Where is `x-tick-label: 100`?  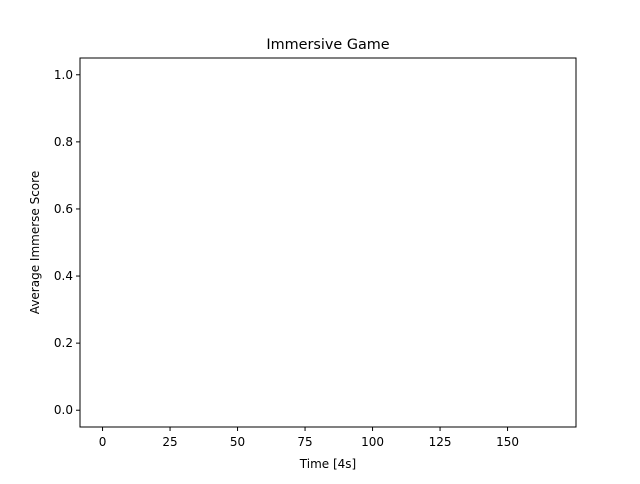
x-tick-label: 100 is located at coordinates (372, 442).